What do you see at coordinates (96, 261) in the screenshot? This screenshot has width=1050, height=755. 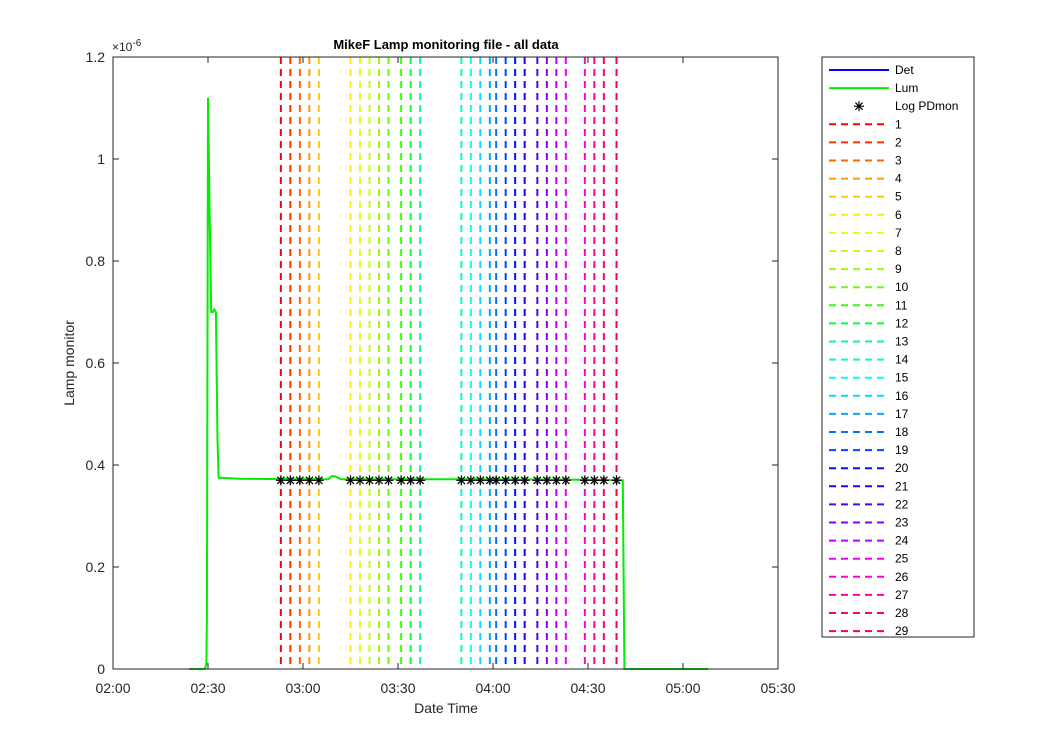 I see `y-tick-label: 0.8` at bounding box center [96, 261].